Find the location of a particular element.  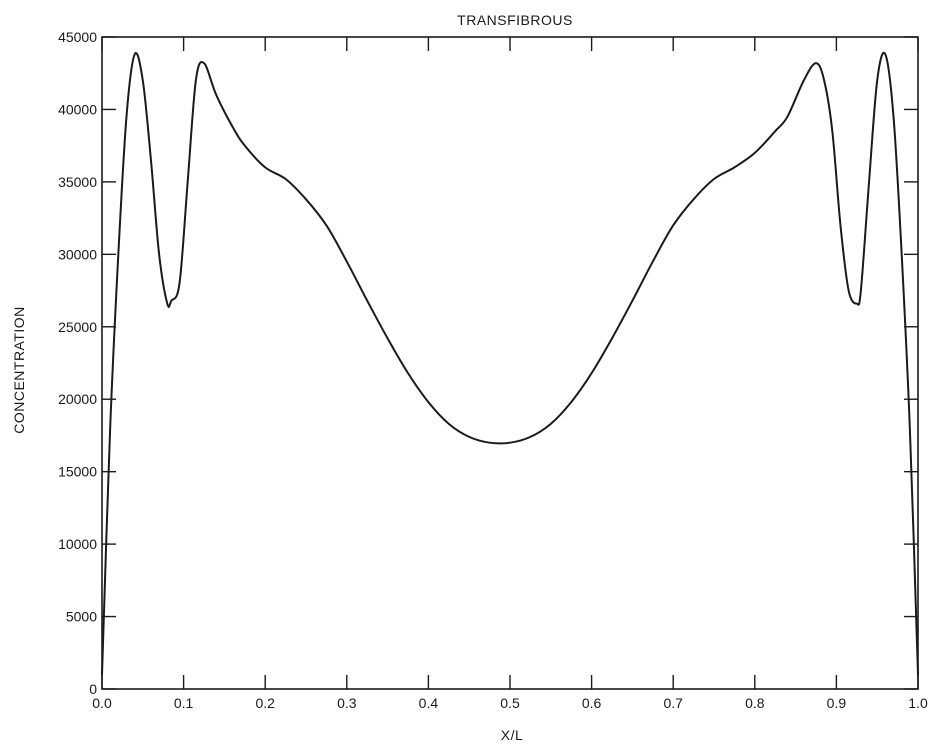

y-tick-label: 10000 is located at coordinates (77, 544).